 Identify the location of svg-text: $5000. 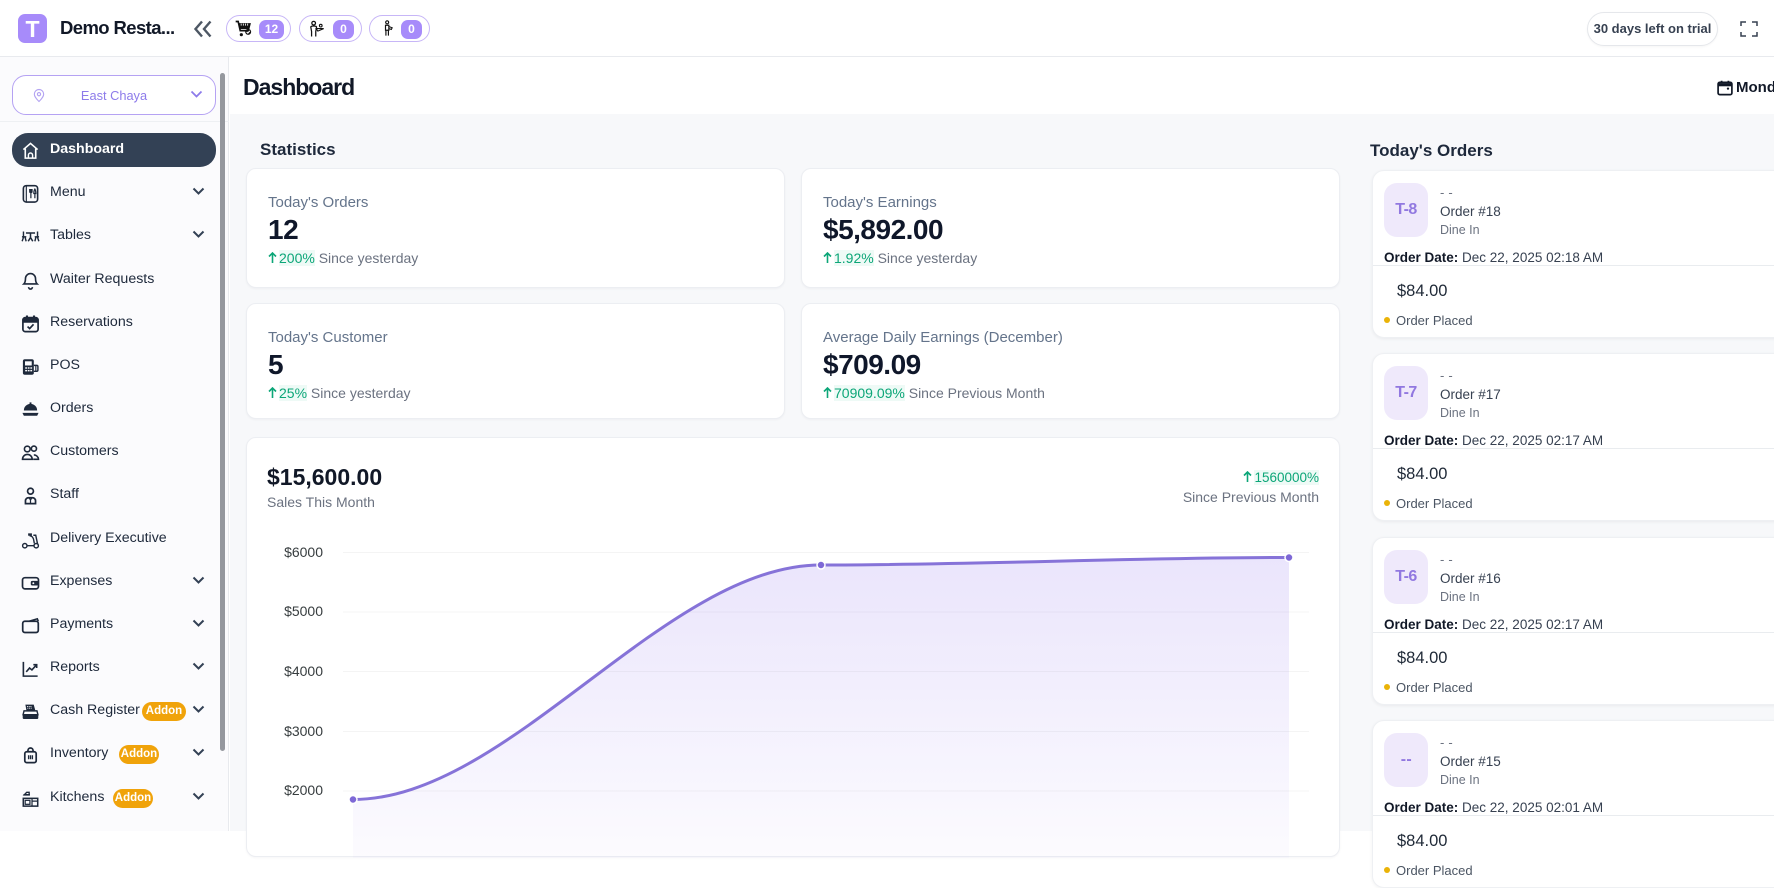
(303, 611).